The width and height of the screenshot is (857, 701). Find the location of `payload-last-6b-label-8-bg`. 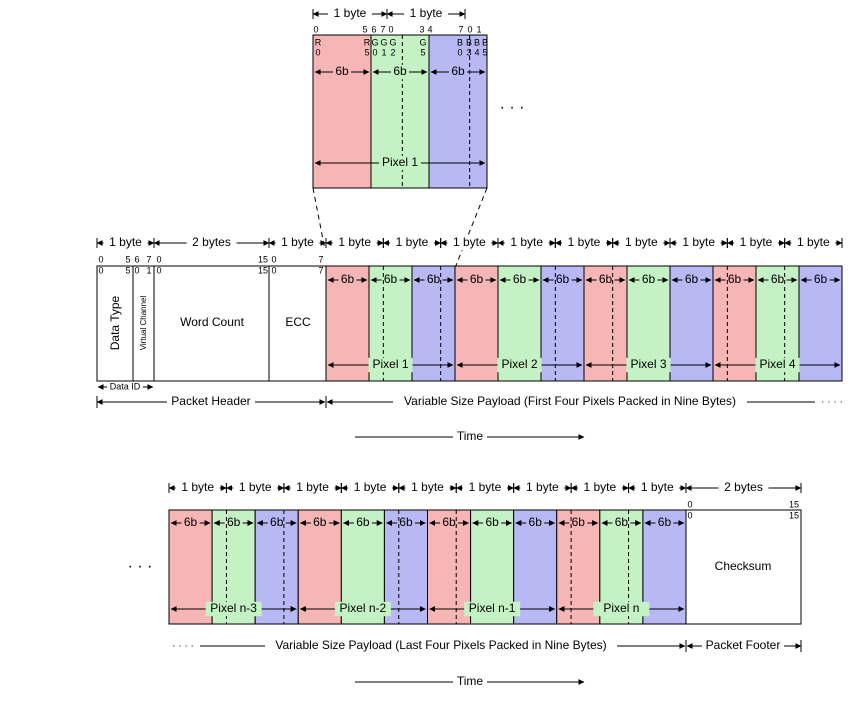

payload-last-6b-label-8-bg is located at coordinates (535, 523).